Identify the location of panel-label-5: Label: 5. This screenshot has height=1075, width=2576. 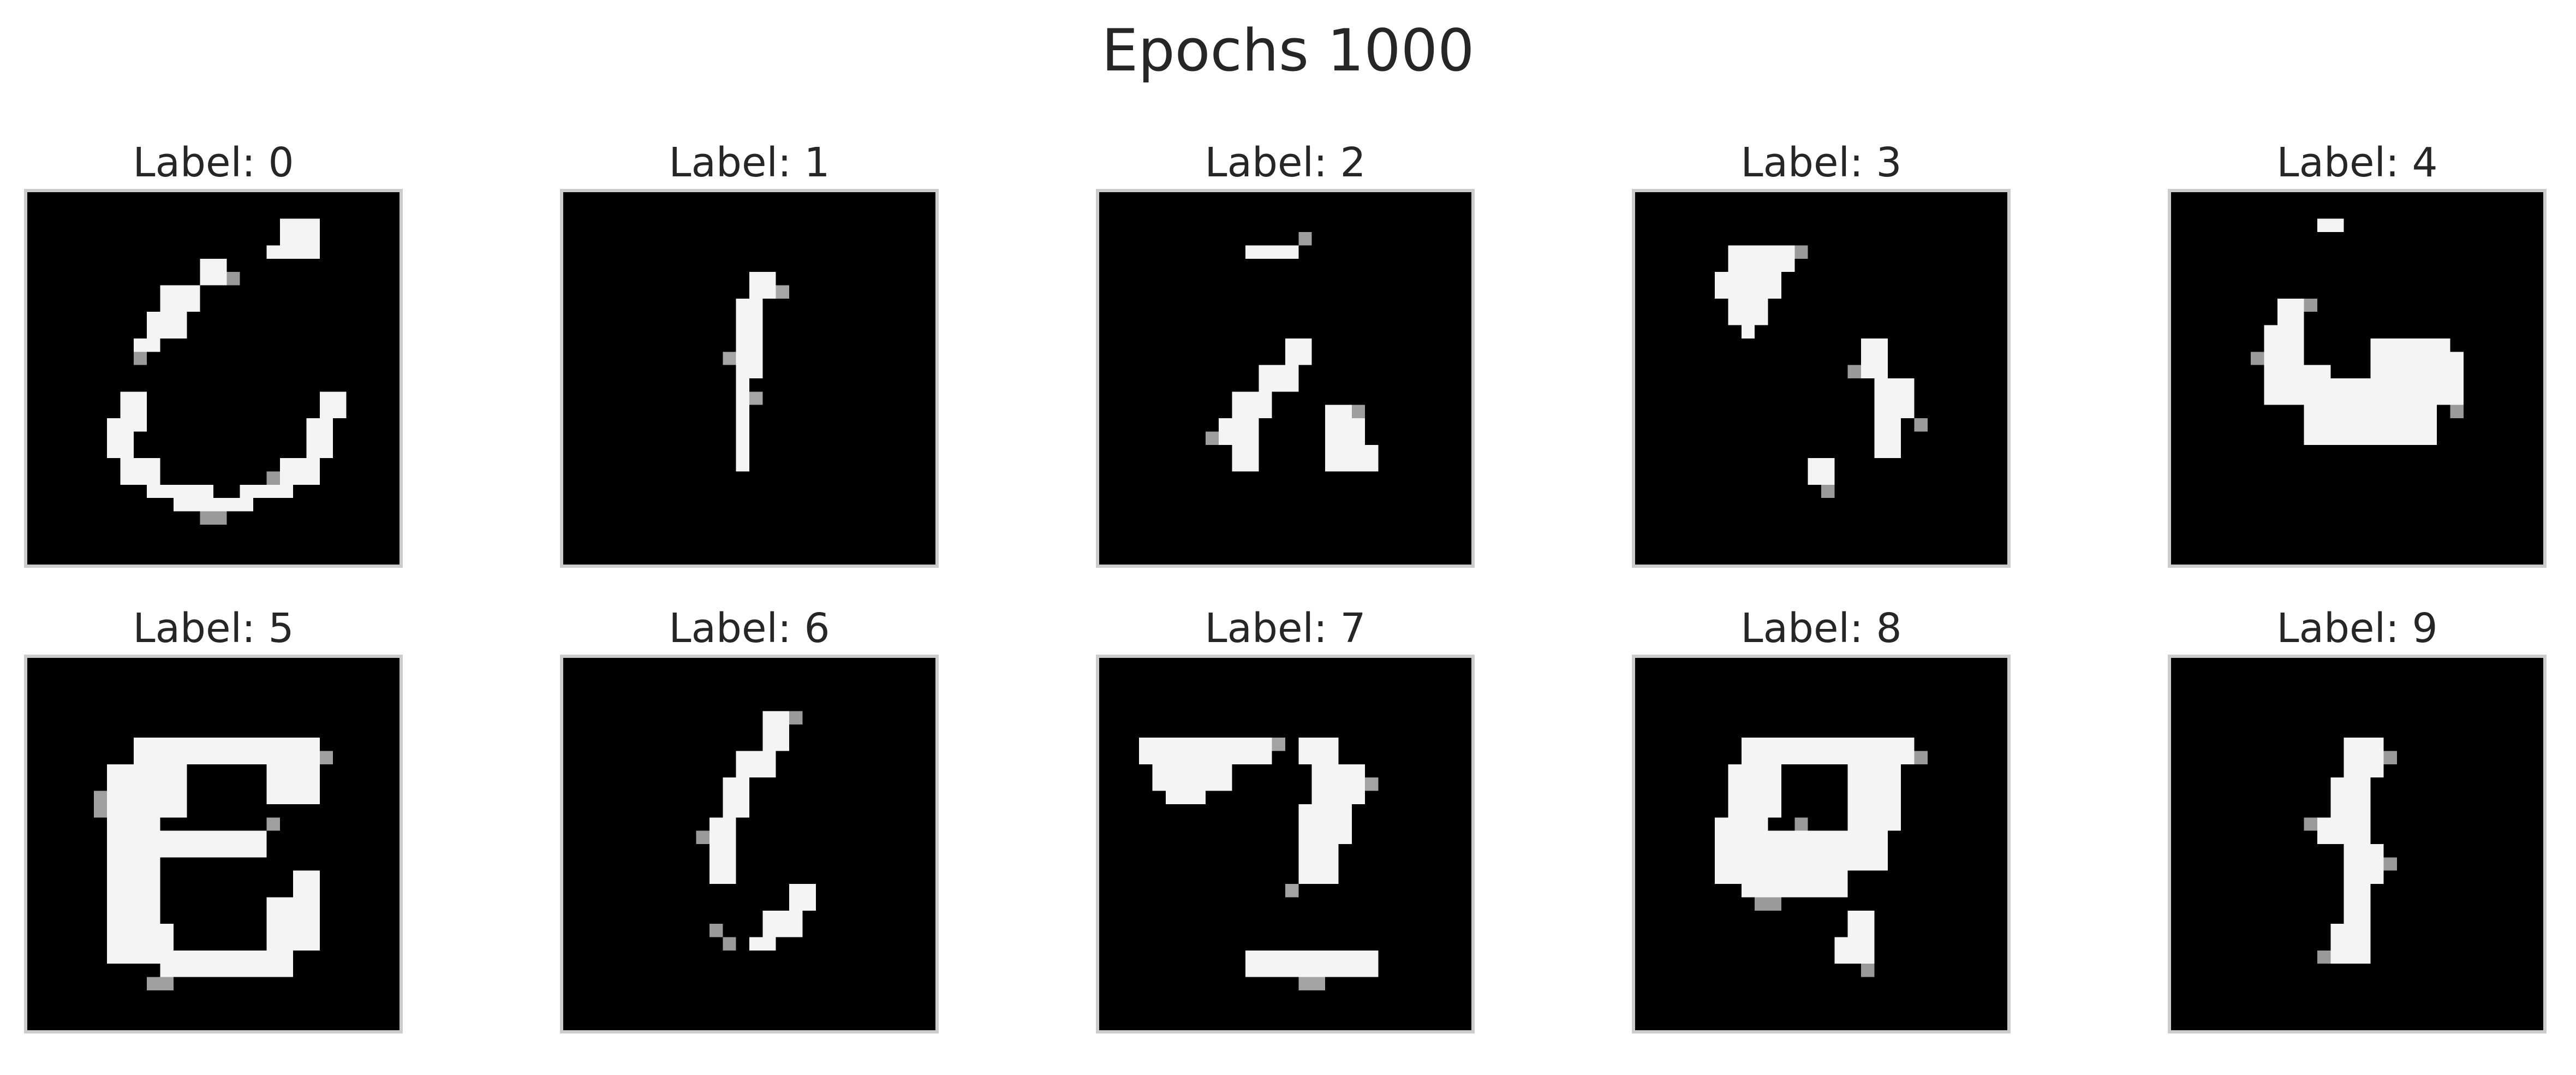
(213, 818).